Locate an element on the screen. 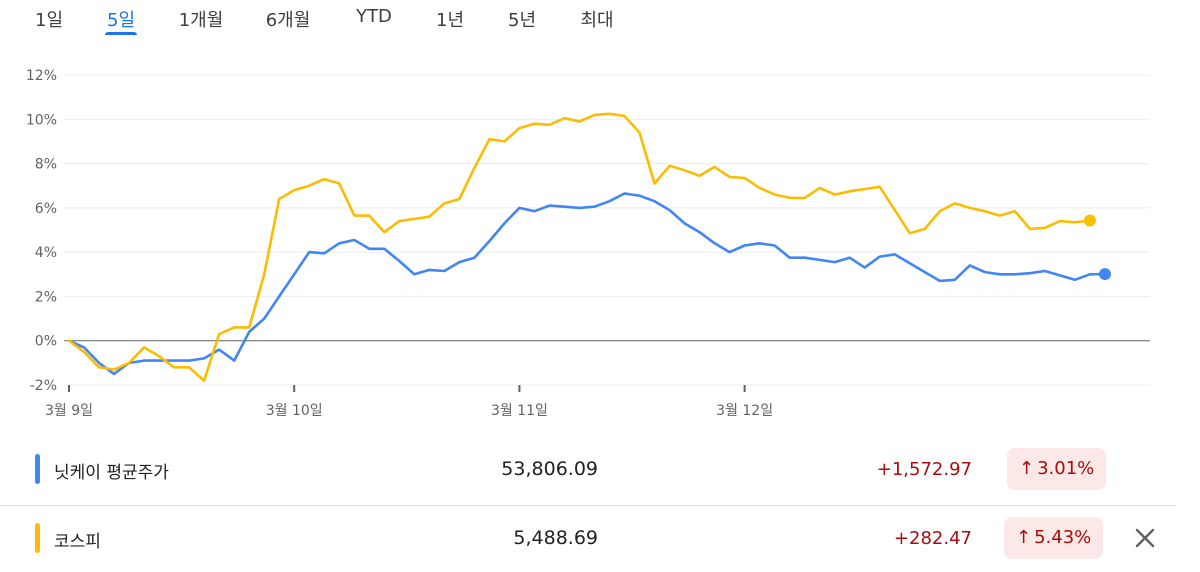  series-price: 5,488.69 is located at coordinates (555, 538).